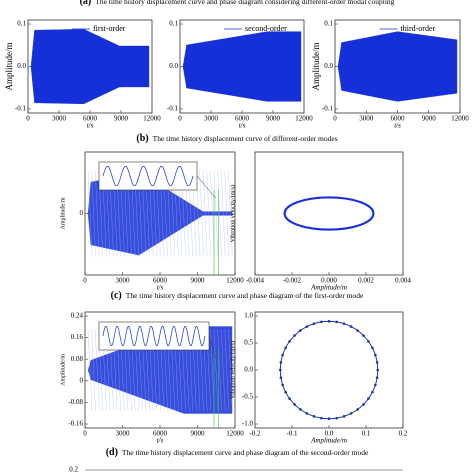 The height and width of the screenshot is (474, 474). What do you see at coordinates (255, 434) in the screenshot?
I see `x-tick-label: -0.2` at bounding box center [255, 434].